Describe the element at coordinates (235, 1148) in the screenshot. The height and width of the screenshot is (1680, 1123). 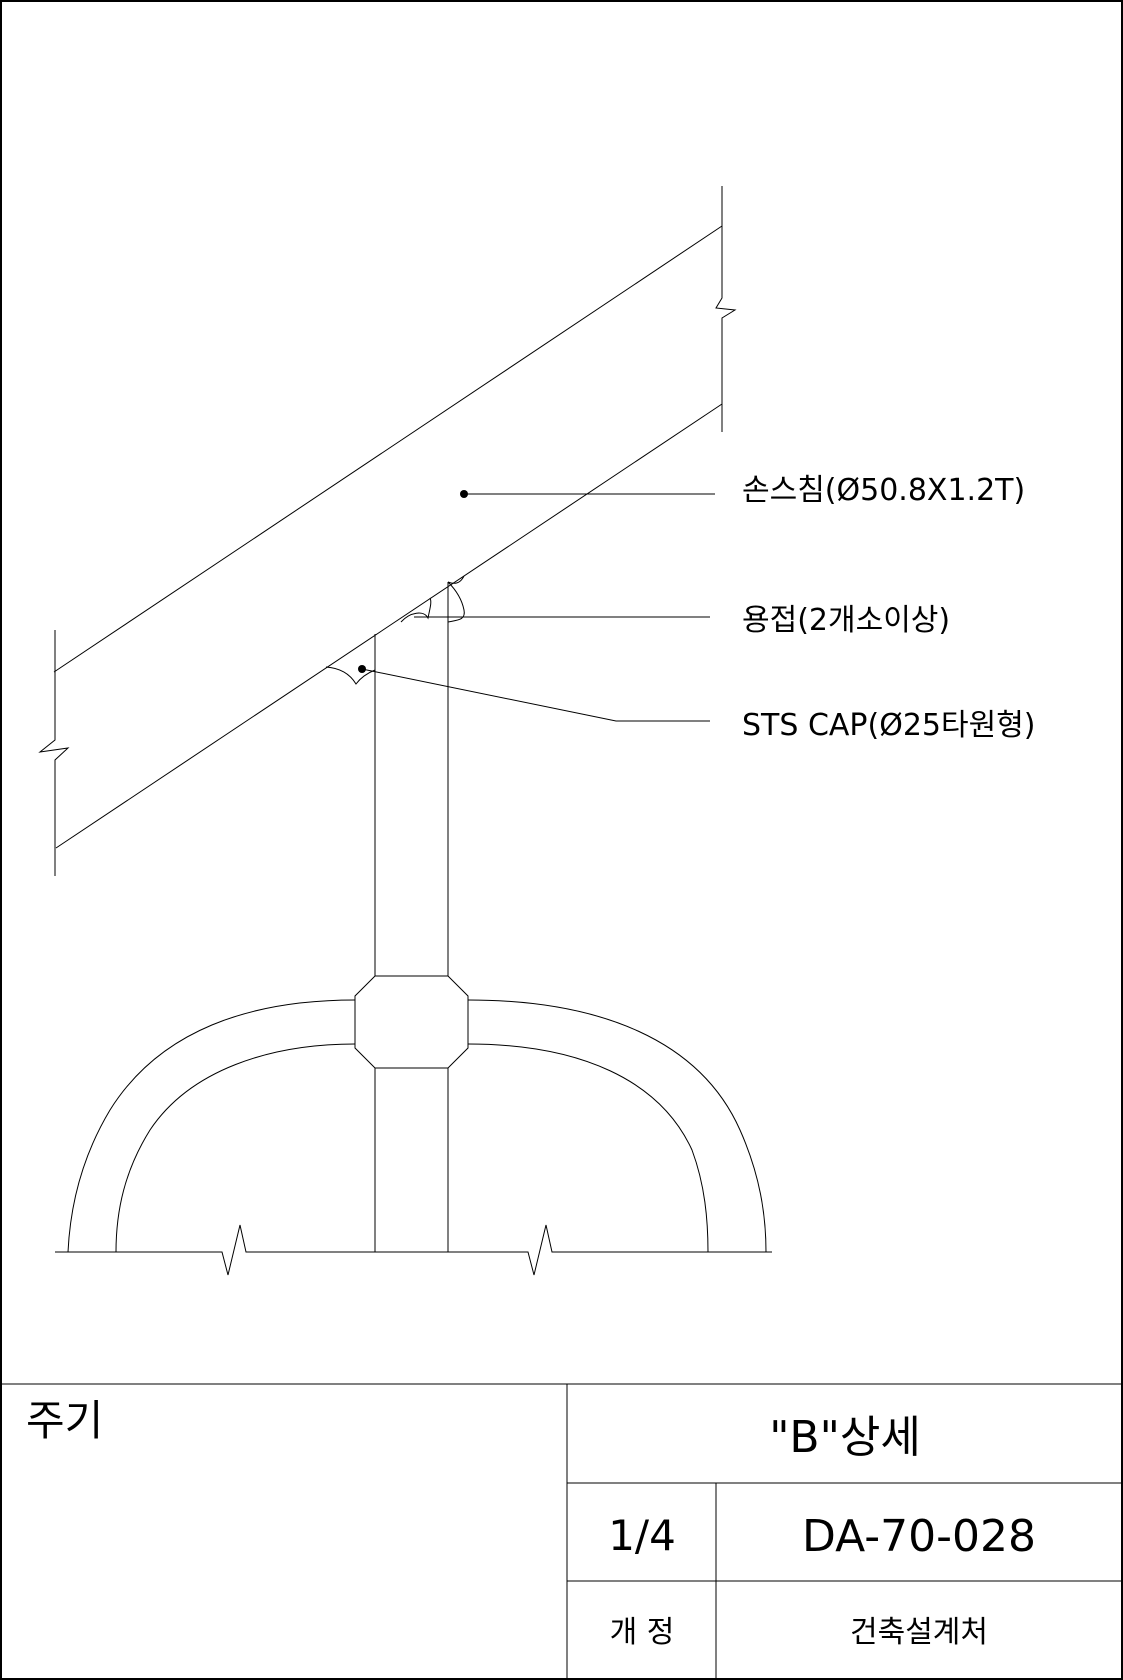
I see `arch-inner-left` at that location.